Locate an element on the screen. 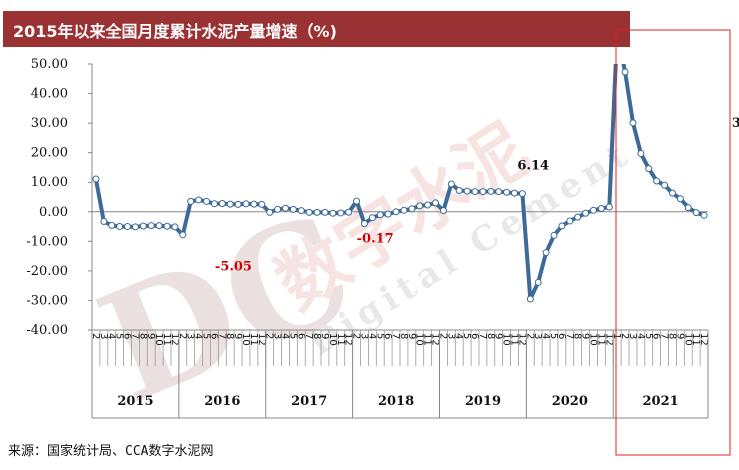  y-tick-label: -40.00 is located at coordinates (47, 330).